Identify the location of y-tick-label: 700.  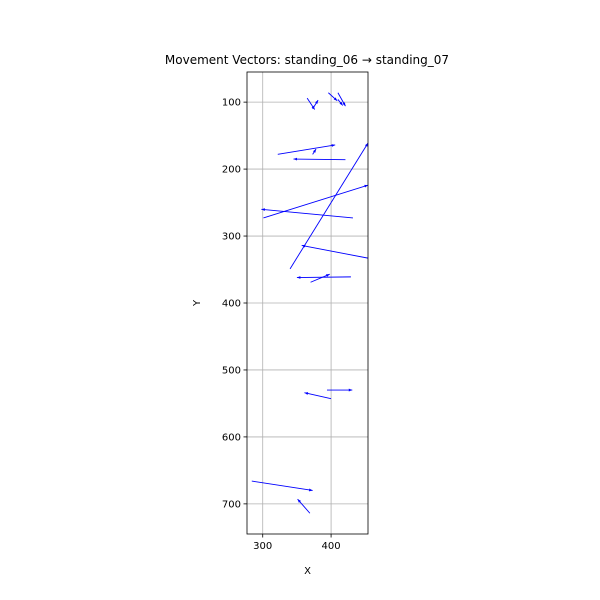
(231, 504).